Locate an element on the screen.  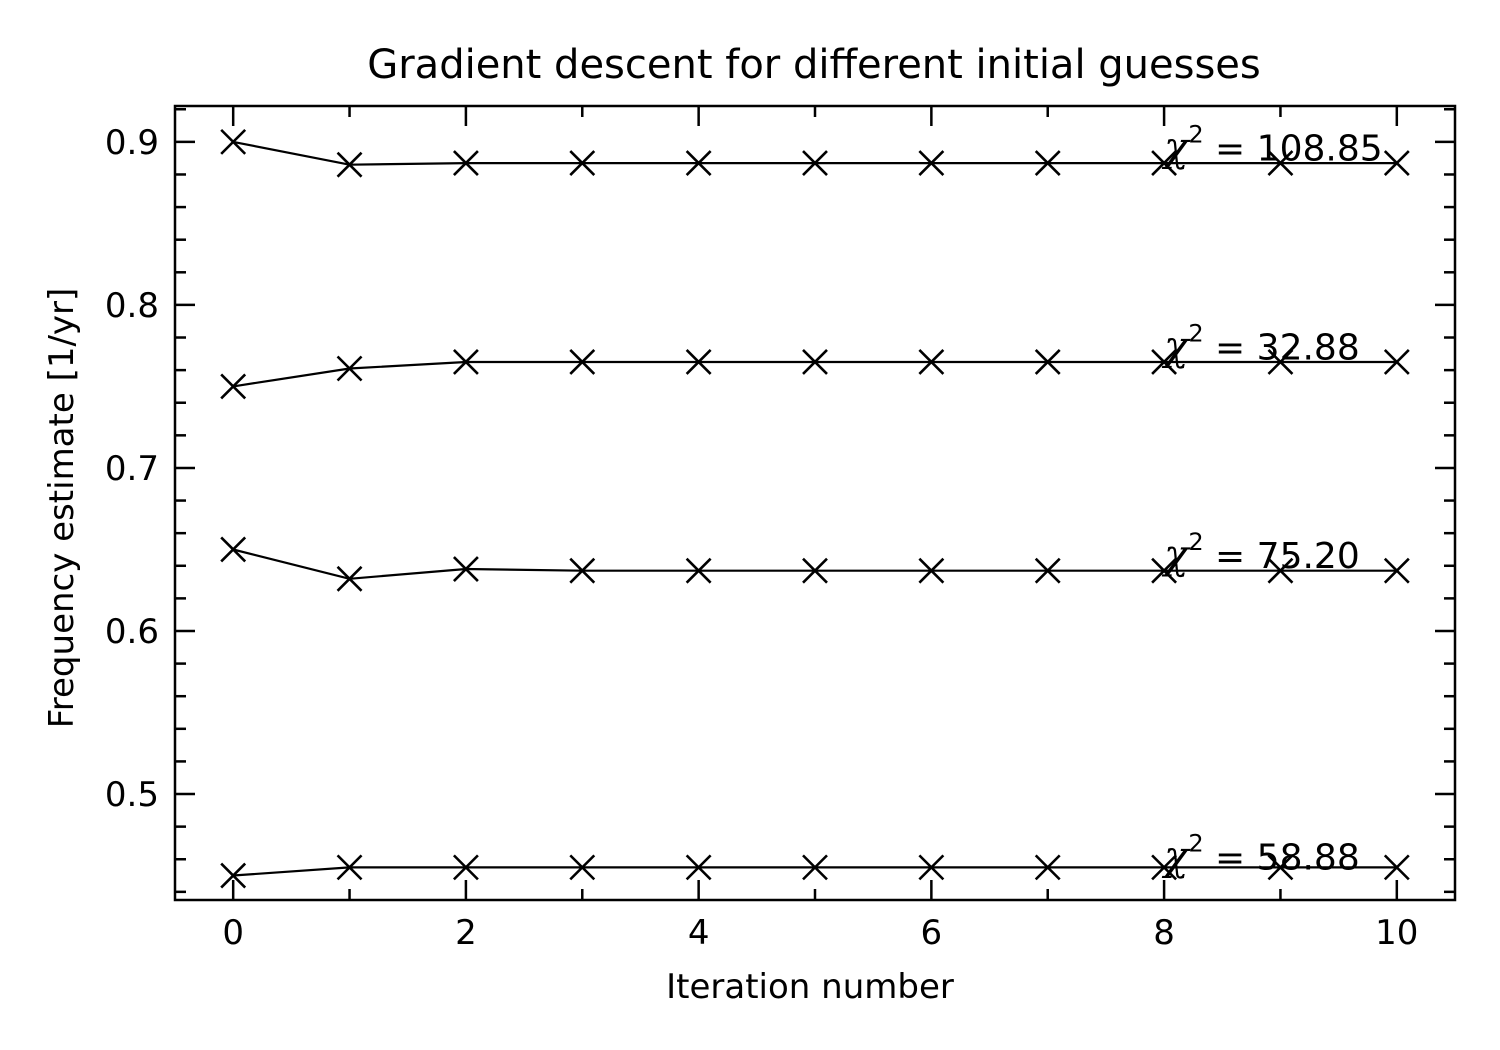
chi-square-annotation: χ2 = 108.85 is located at coordinates (1272, 145).